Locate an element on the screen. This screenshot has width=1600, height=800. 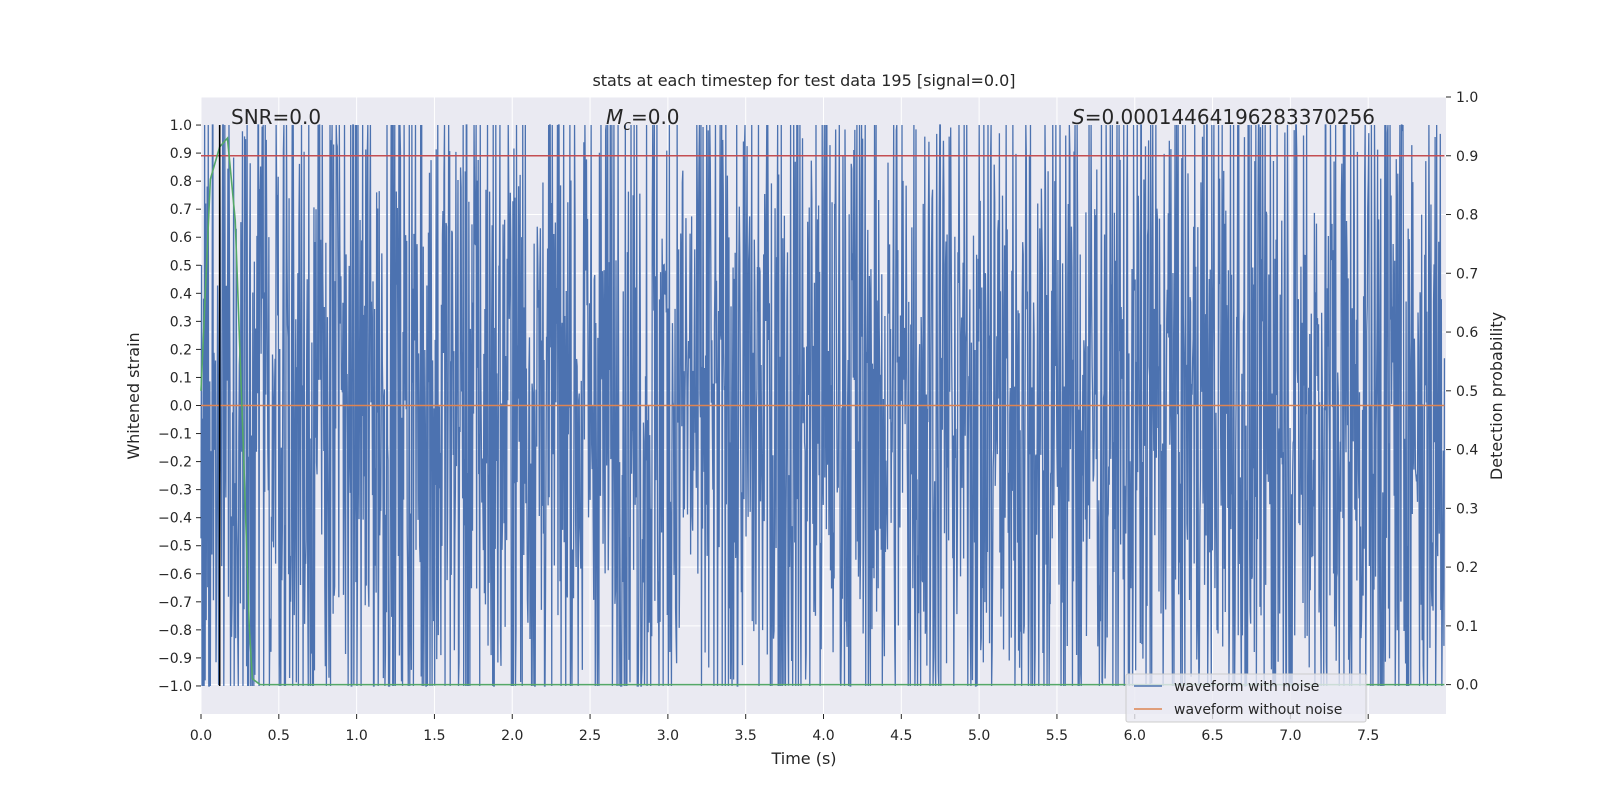
x-tick-label-8: 4.0 is located at coordinates (823, 736).